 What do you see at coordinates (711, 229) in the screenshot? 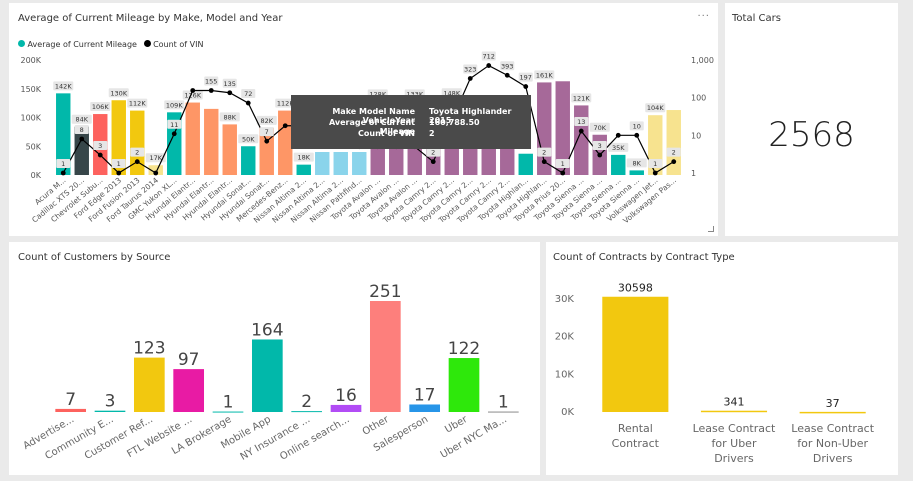
I see `resize-handle-icon` at bounding box center [711, 229].